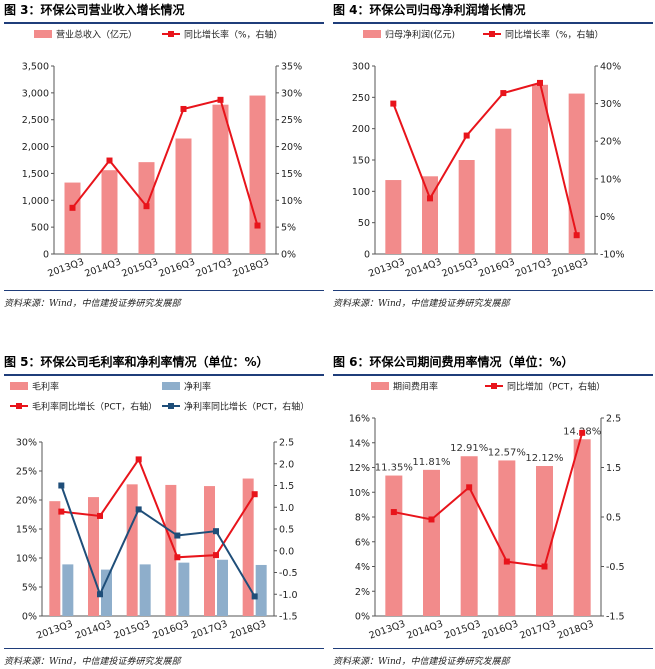 This screenshot has height=669, width=655. I want to click on left-axis-tick-label: 20%, so click(26, 501).